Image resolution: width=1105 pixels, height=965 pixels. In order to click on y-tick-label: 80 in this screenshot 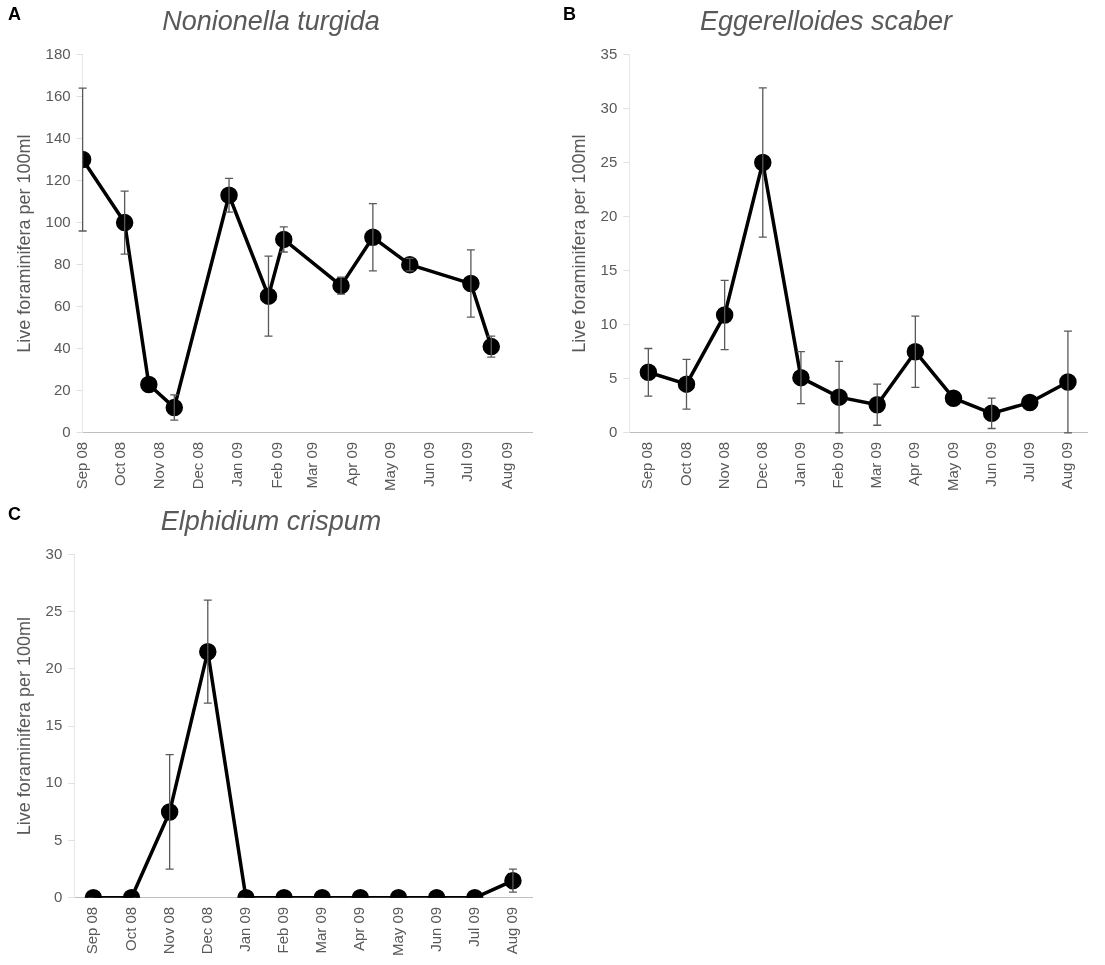, I will do `click(62, 263)`.